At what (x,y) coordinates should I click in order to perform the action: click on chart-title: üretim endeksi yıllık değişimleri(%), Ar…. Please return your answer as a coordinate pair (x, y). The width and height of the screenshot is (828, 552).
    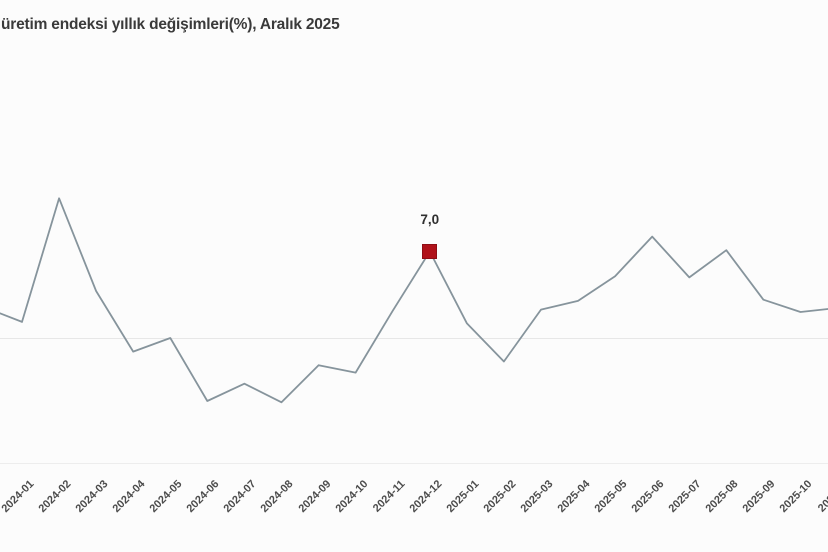
    Looking at the image, I should click on (170, 24).